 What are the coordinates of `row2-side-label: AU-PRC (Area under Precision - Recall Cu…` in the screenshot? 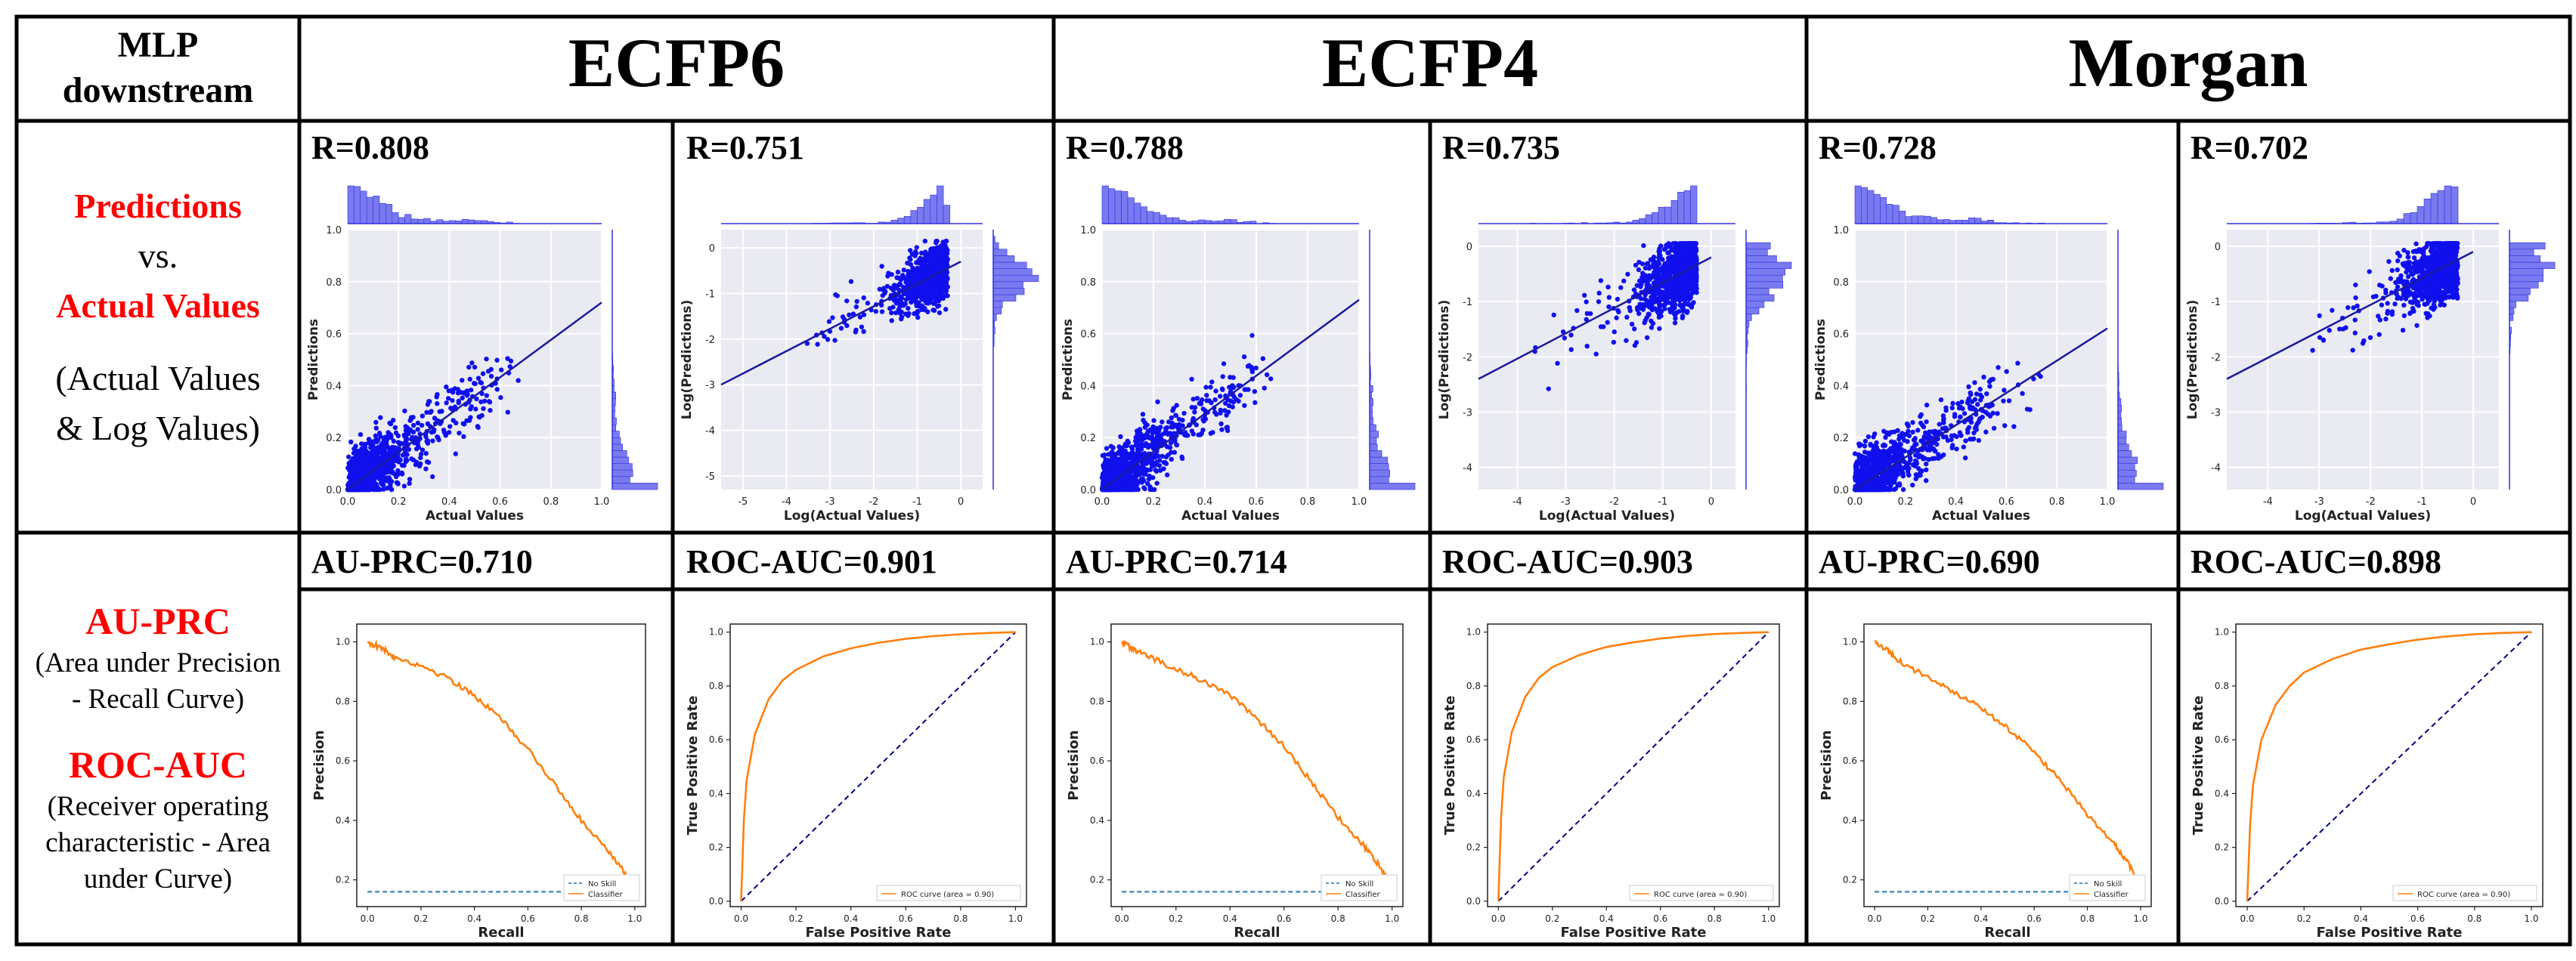 It's located at (158, 748).